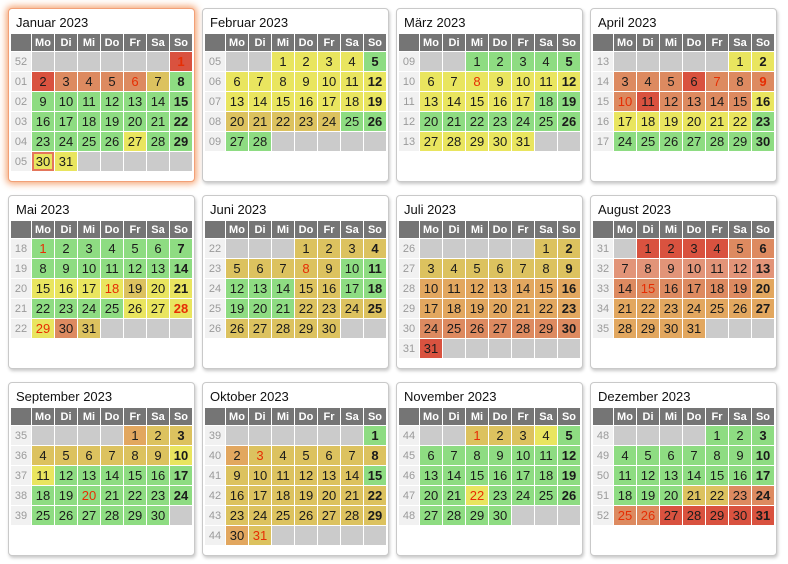 The image size is (788, 564). I want to click on day-cell: 18, so click(546, 475).